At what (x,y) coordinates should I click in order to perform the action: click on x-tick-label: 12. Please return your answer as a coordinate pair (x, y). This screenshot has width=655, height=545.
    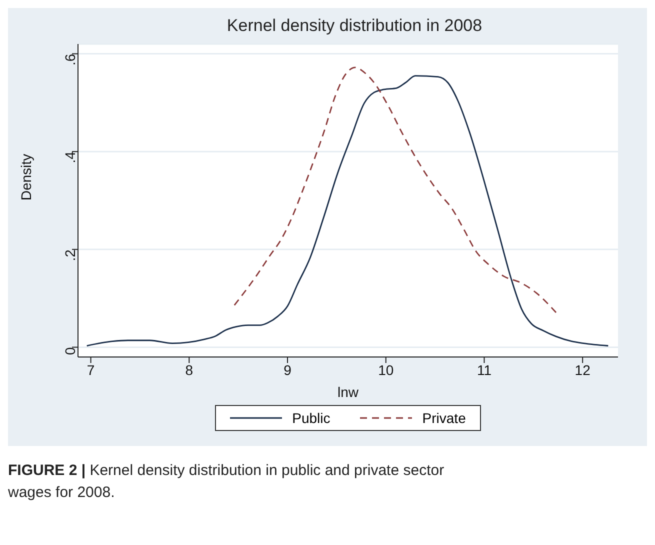
    Looking at the image, I should click on (582, 370).